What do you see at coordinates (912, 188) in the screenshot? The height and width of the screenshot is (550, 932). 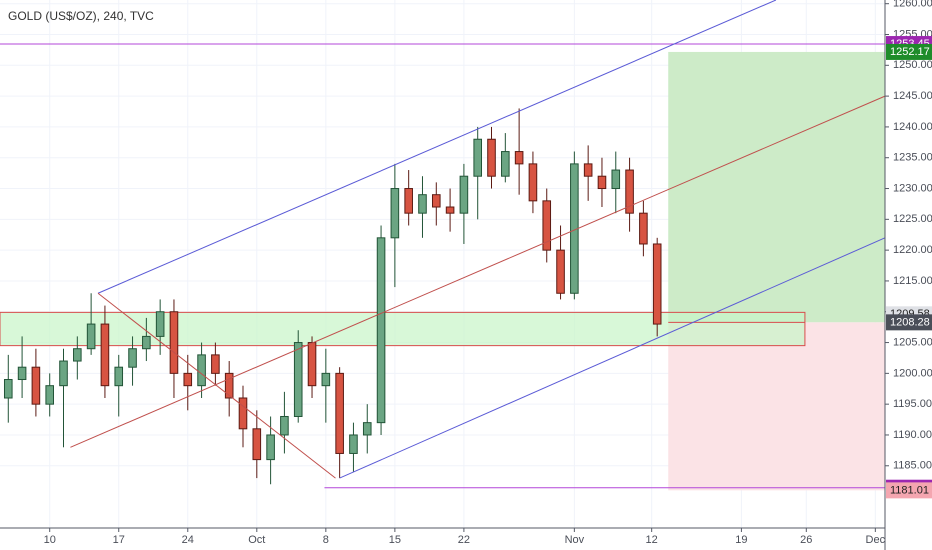 I see `y-tick-label: 1230.00` at bounding box center [912, 188].